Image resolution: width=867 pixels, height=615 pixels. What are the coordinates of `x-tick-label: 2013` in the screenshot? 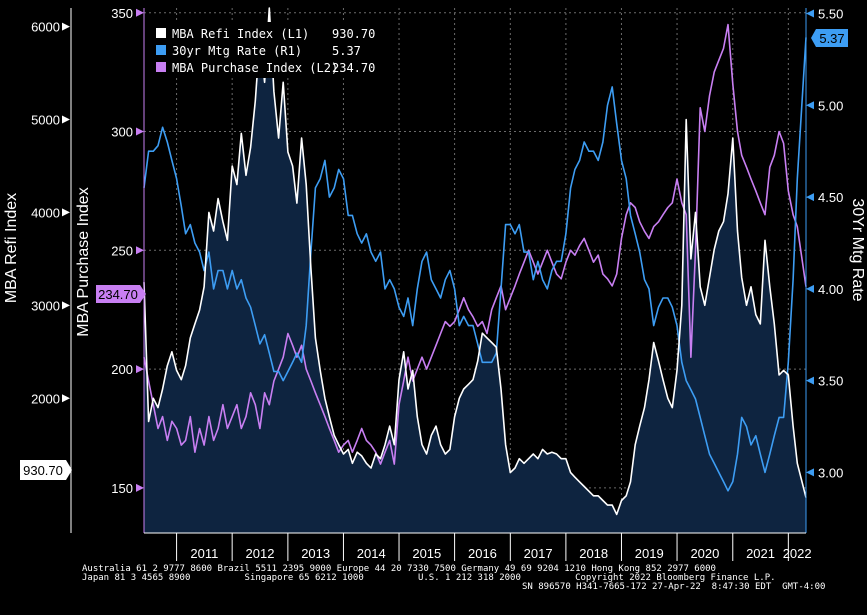 It's located at (315, 553).